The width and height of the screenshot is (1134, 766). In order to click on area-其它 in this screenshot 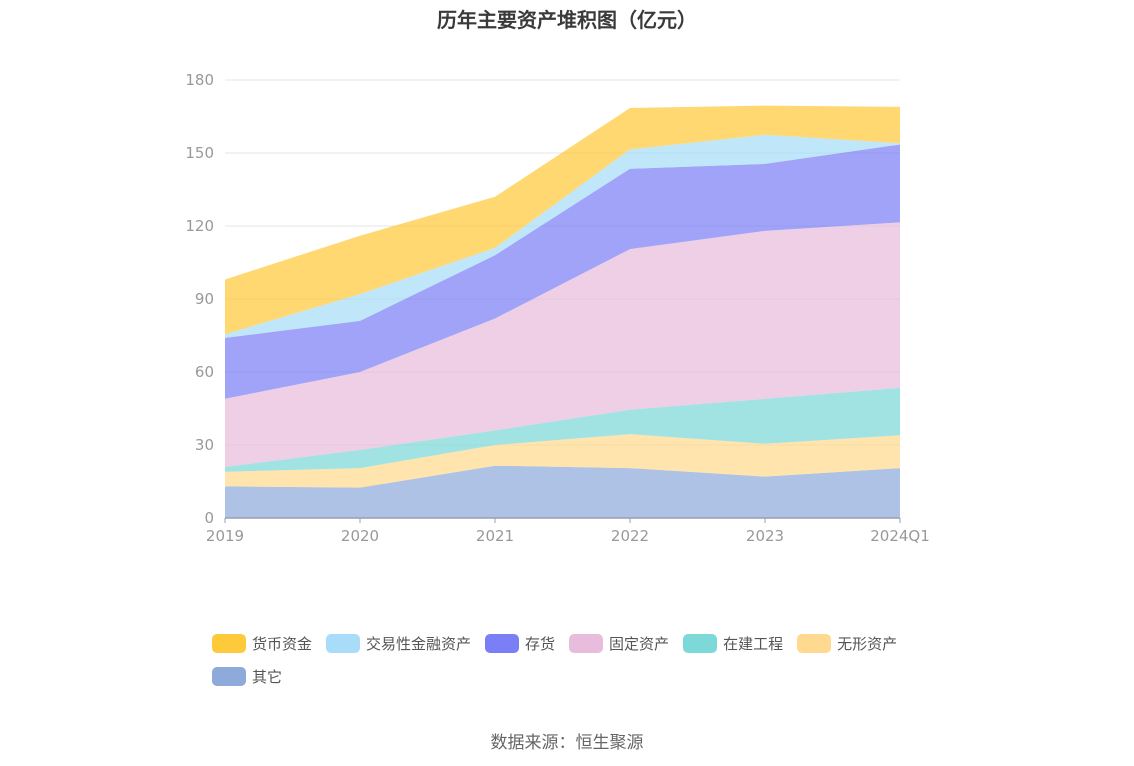, I will do `click(562, 491)`.